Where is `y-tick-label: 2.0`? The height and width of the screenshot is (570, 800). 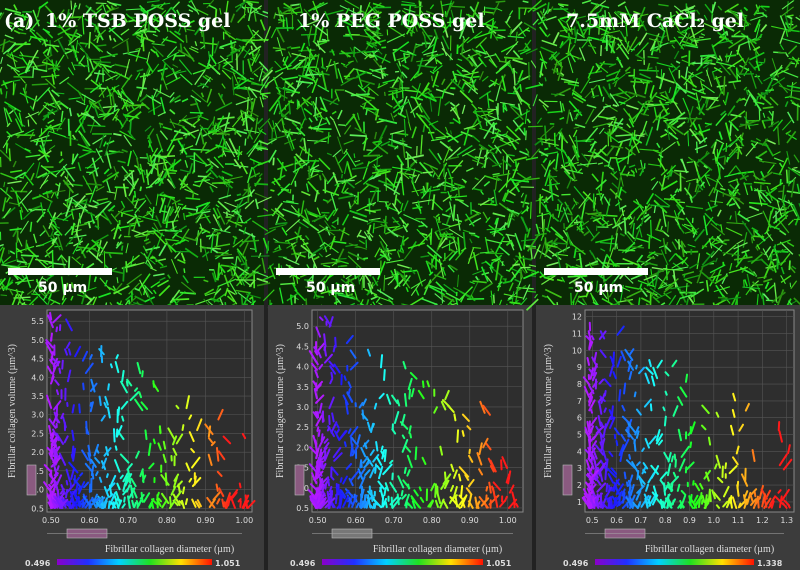 y-tick-label: 2.0 is located at coordinates (302, 447).